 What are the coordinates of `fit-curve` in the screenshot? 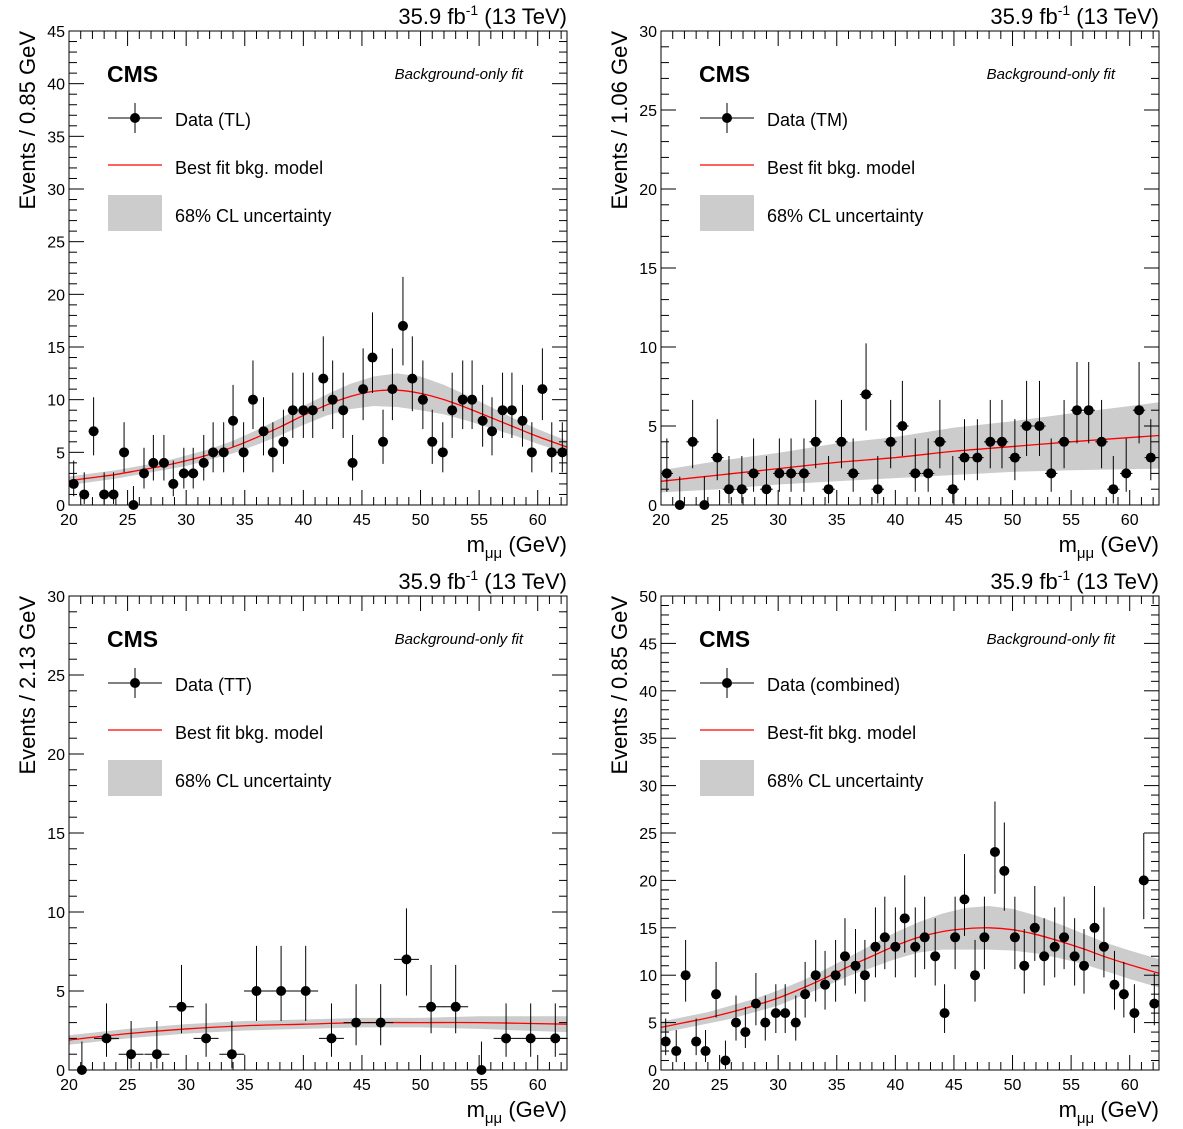 It's located at (910, 977).